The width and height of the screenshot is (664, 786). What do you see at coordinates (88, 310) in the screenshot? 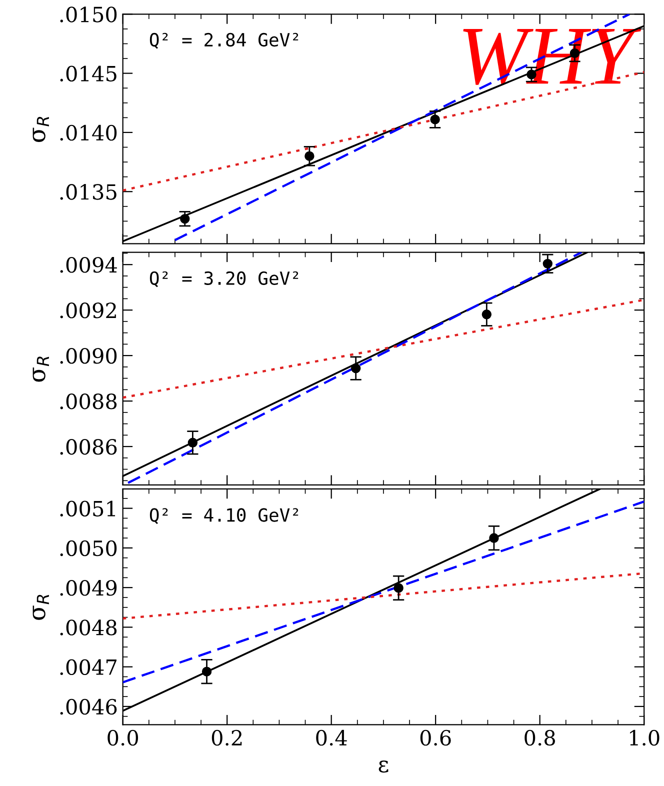
I see `y-tick-label: .0092` at bounding box center [88, 310].